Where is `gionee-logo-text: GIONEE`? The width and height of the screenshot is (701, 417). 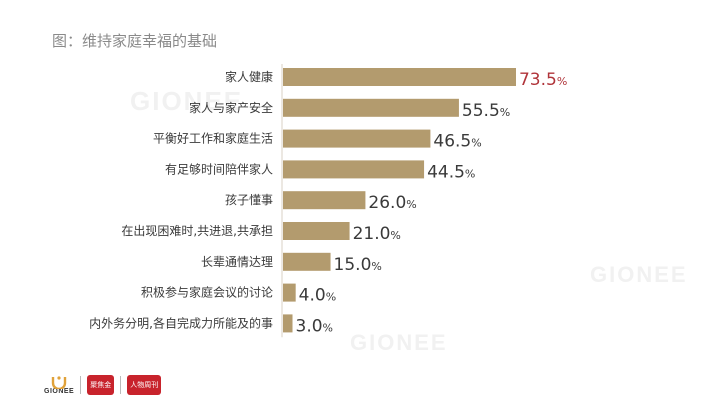 gionee-logo-text: GIONEE is located at coordinates (59, 391).